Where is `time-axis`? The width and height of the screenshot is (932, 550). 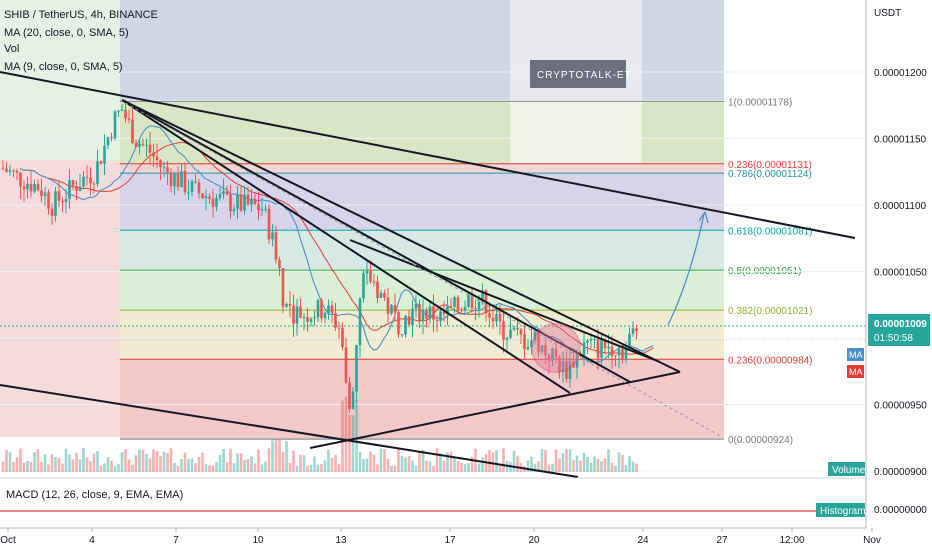 time-axis is located at coordinates (466, 539).